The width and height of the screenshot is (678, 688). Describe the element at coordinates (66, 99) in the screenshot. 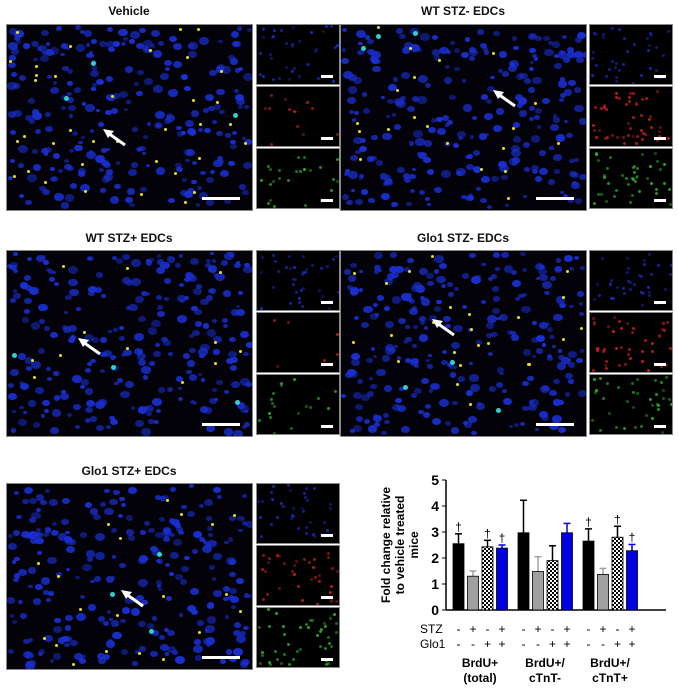

I see `brdu-cell` at that location.